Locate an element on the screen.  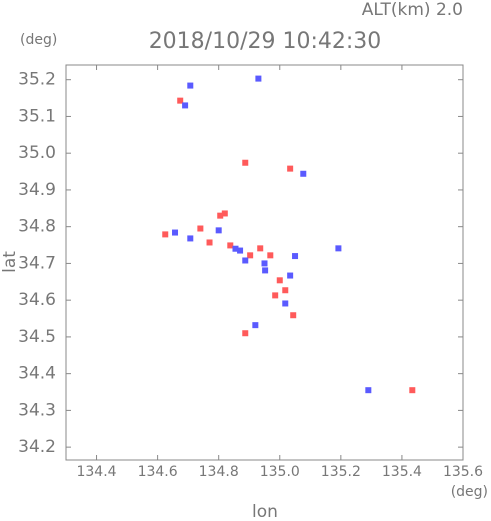
altitude: ALT(km) 2.0 is located at coordinates (412, 10).